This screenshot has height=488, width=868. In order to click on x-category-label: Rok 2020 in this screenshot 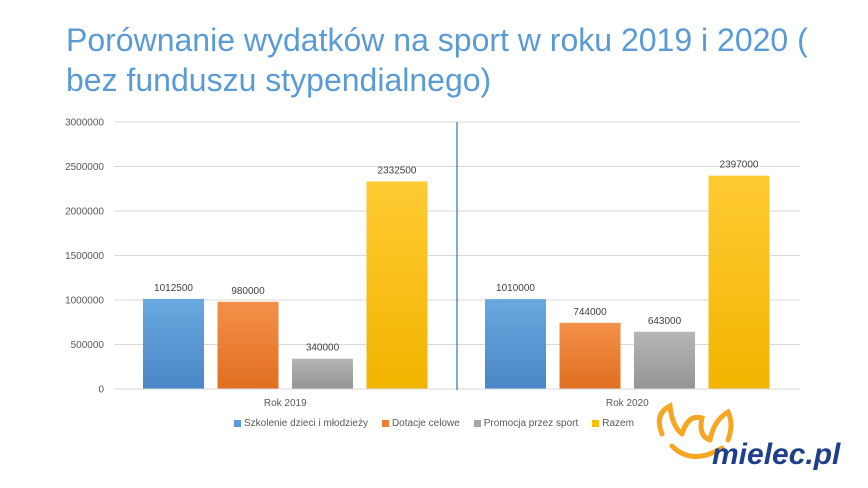, I will do `click(627, 403)`.